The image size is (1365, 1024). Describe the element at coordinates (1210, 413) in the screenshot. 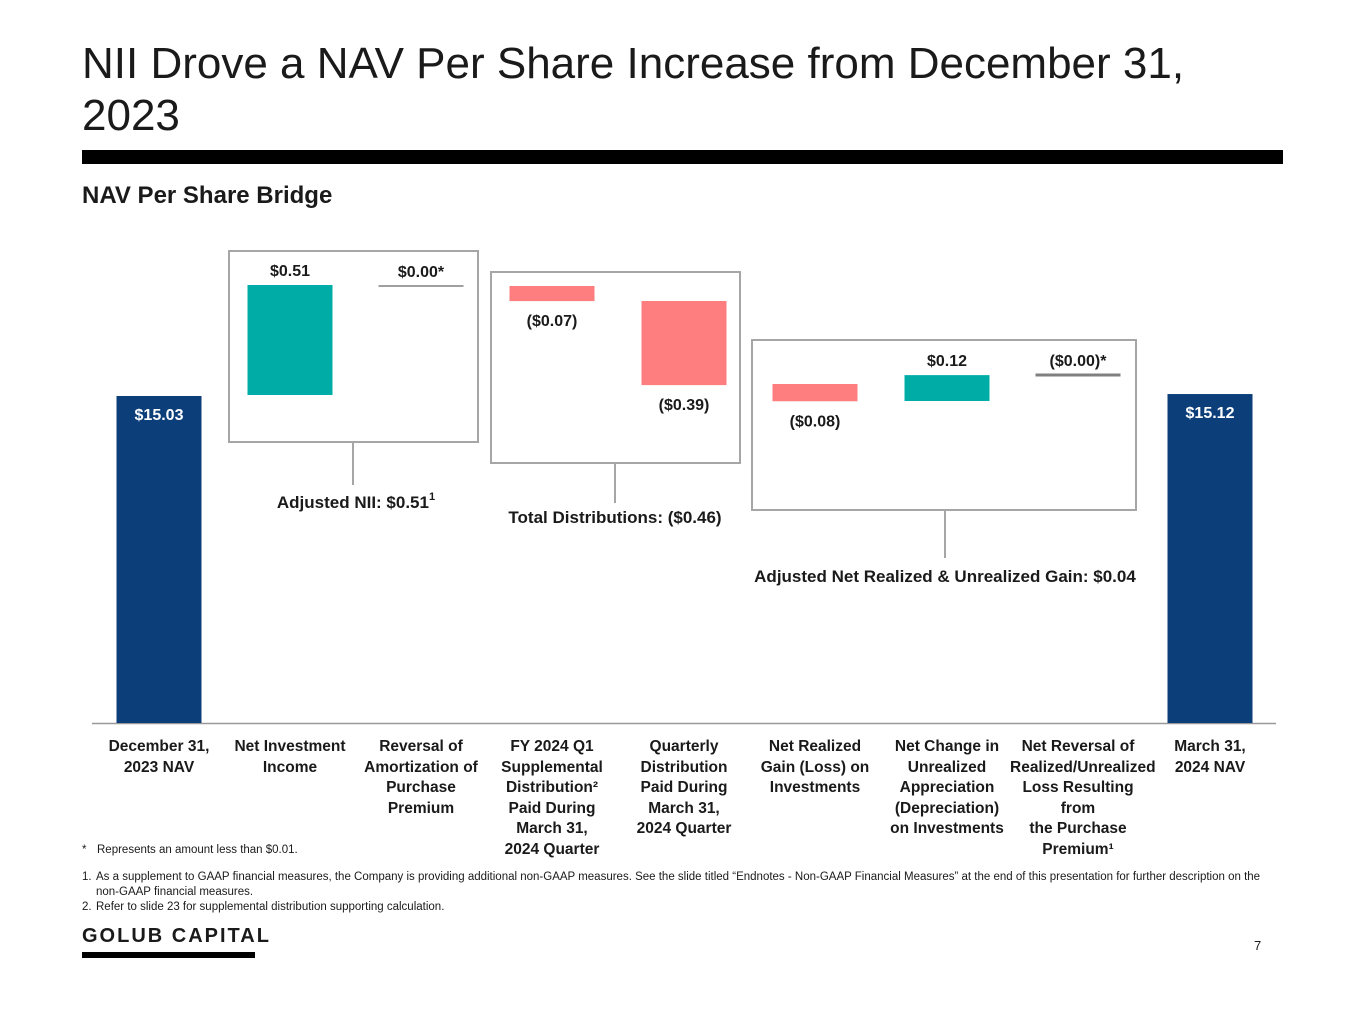

I see `nav-value-label-8: $15.12` at that location.